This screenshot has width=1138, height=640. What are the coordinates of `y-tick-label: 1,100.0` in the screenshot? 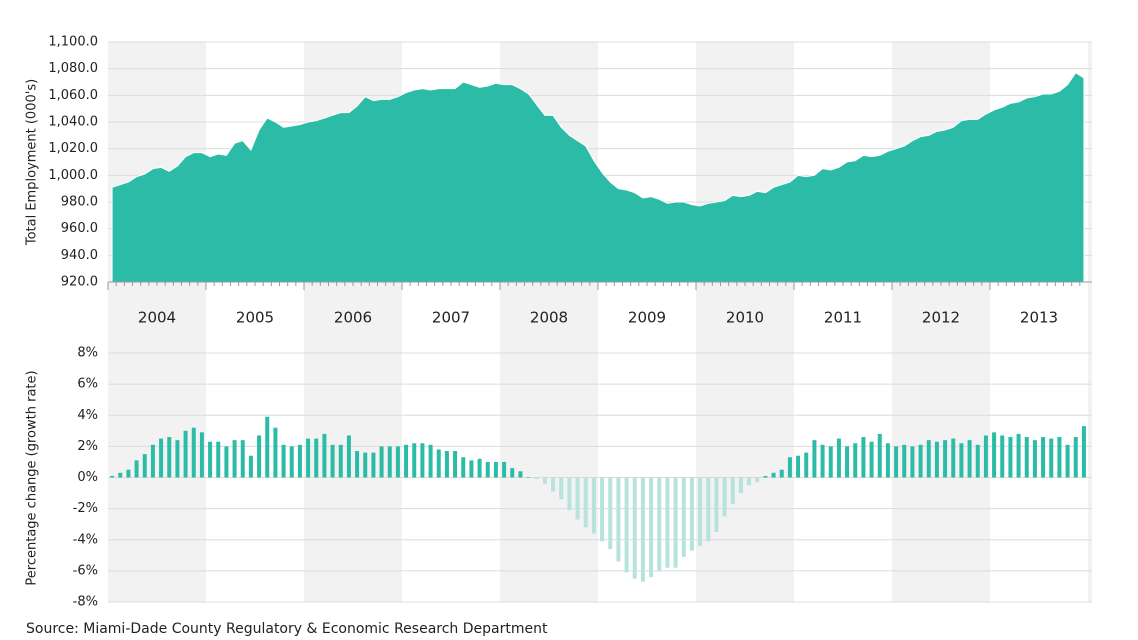 It's located at (73, 42).